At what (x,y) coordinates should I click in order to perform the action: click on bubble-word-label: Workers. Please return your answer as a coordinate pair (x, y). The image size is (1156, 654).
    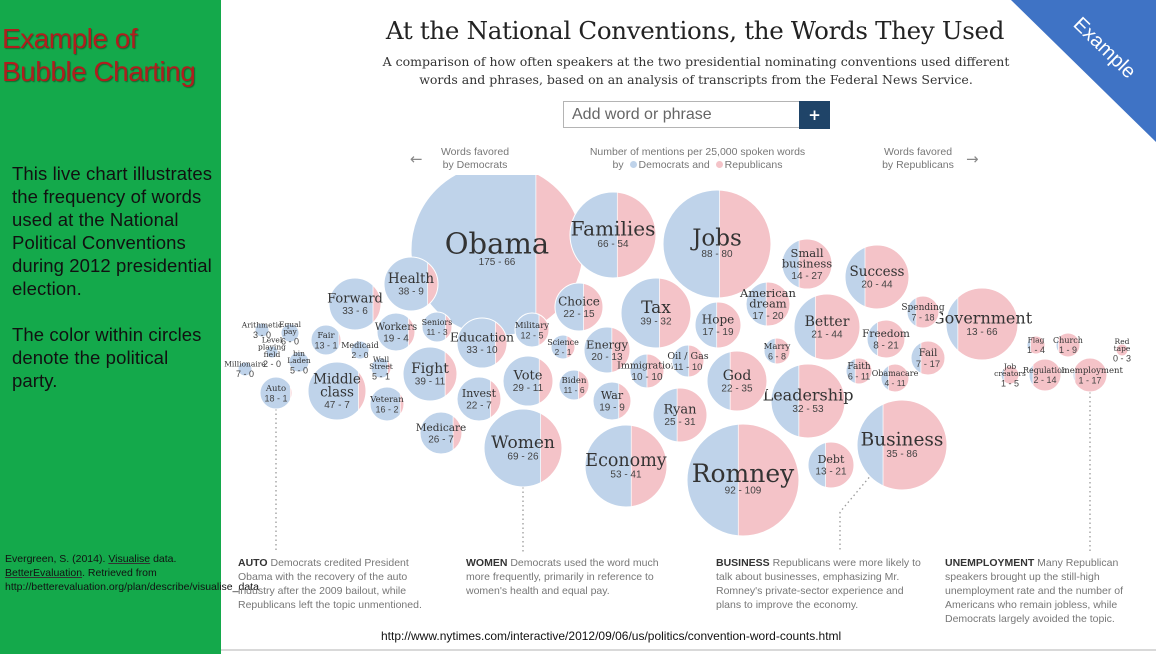
    Looking at the image, I should click on (396, 327).